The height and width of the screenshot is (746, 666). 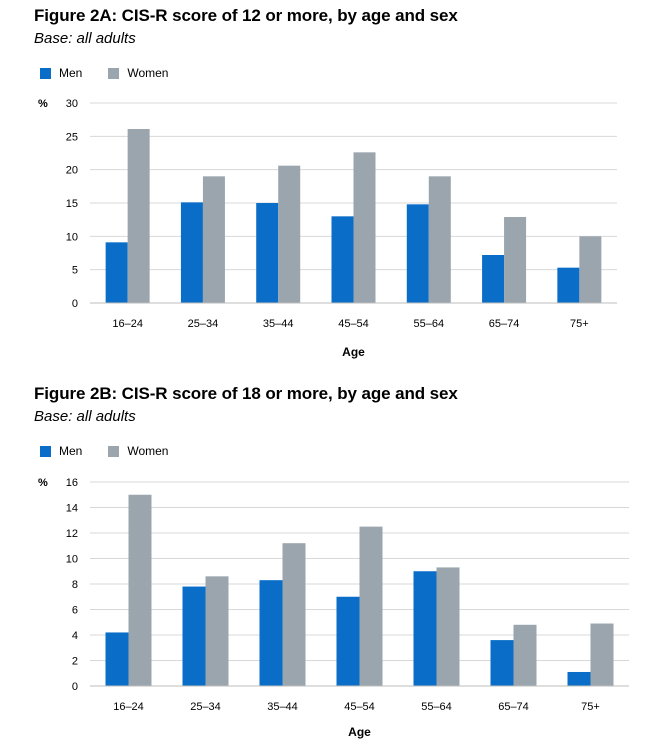 What do you see at coordinates (72, 483) in the screenshot?
I see `y-tick-label: 16` at bounding box center [72, 483].